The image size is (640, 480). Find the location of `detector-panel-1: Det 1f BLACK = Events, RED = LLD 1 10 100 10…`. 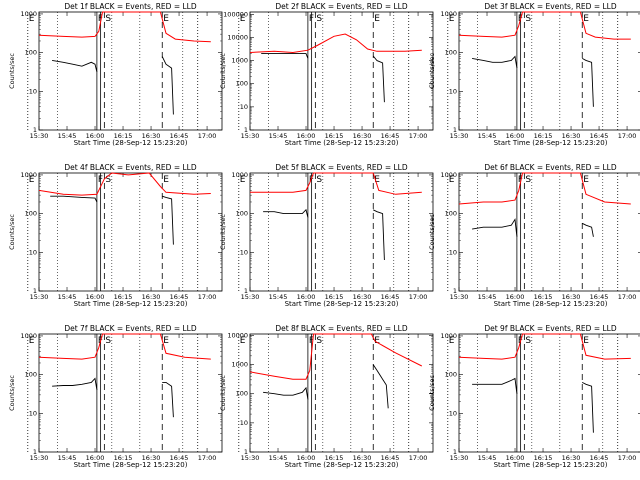

detector-panel-1: Det 1f BLACK = Events, RED = LLD 1 10 100 10… is located at coordinates (115, 74).